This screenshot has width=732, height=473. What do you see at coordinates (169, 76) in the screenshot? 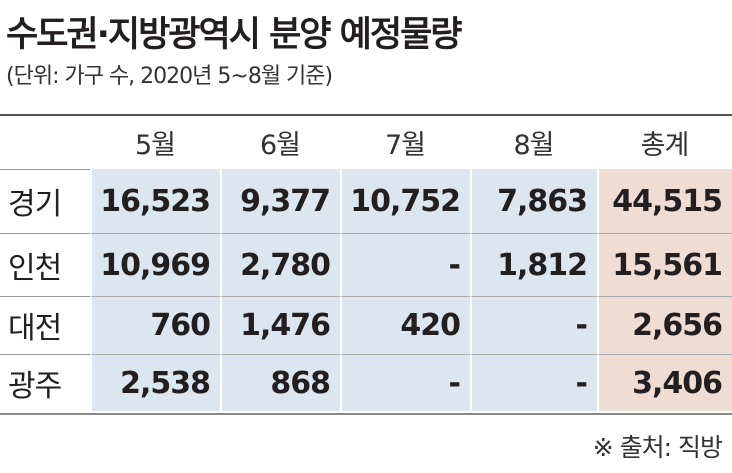
I see `subtitle: (단위: 가구 수, 2020년 5~8월 기준)` at bounding box center [169, 76].